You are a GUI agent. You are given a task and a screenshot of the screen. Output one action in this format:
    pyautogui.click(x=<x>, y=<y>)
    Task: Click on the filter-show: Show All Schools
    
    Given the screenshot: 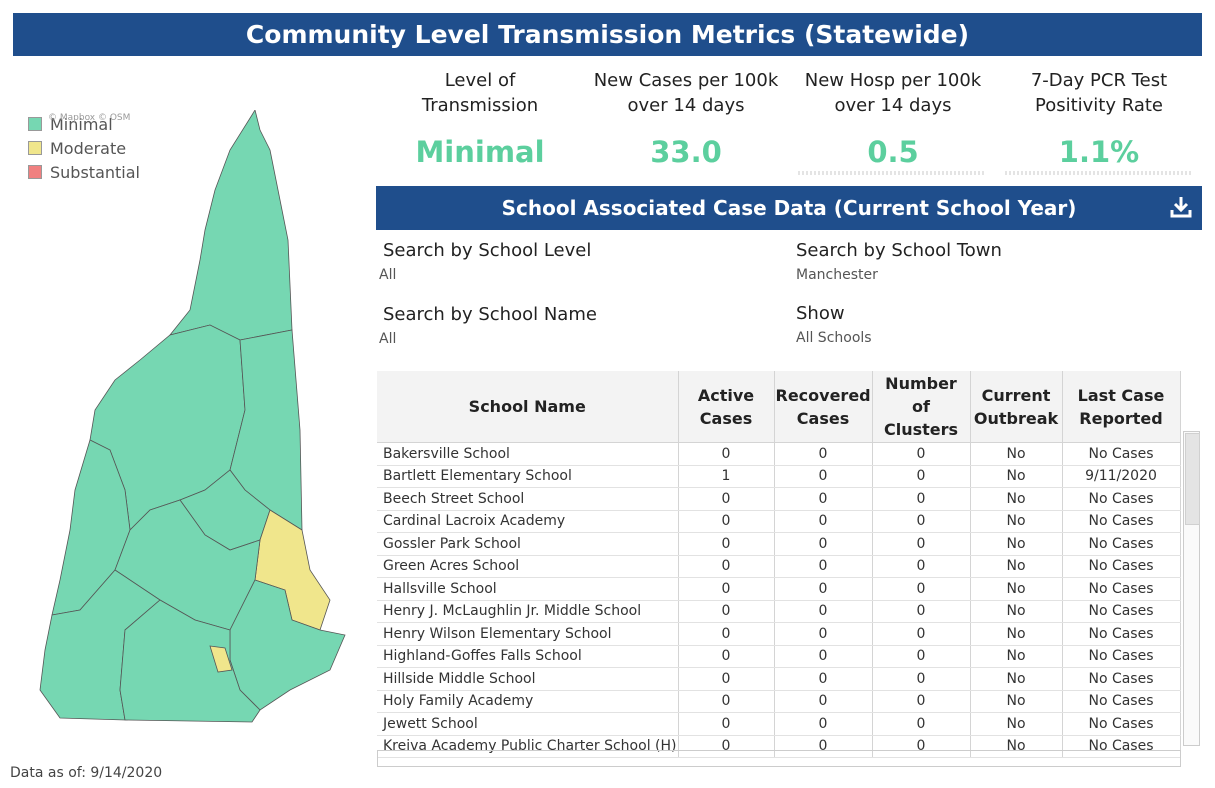 What is the action you would take?
    pyautogui.click(x=834, y=324)
    